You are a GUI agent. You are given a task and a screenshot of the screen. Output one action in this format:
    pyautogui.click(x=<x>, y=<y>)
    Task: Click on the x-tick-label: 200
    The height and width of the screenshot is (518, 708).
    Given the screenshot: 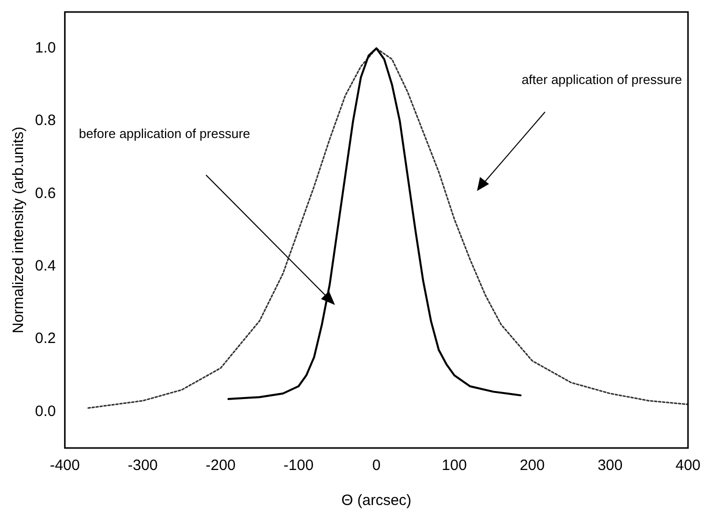 What is the action you would take?
    pyautogui.click(x=532, y=465)
    